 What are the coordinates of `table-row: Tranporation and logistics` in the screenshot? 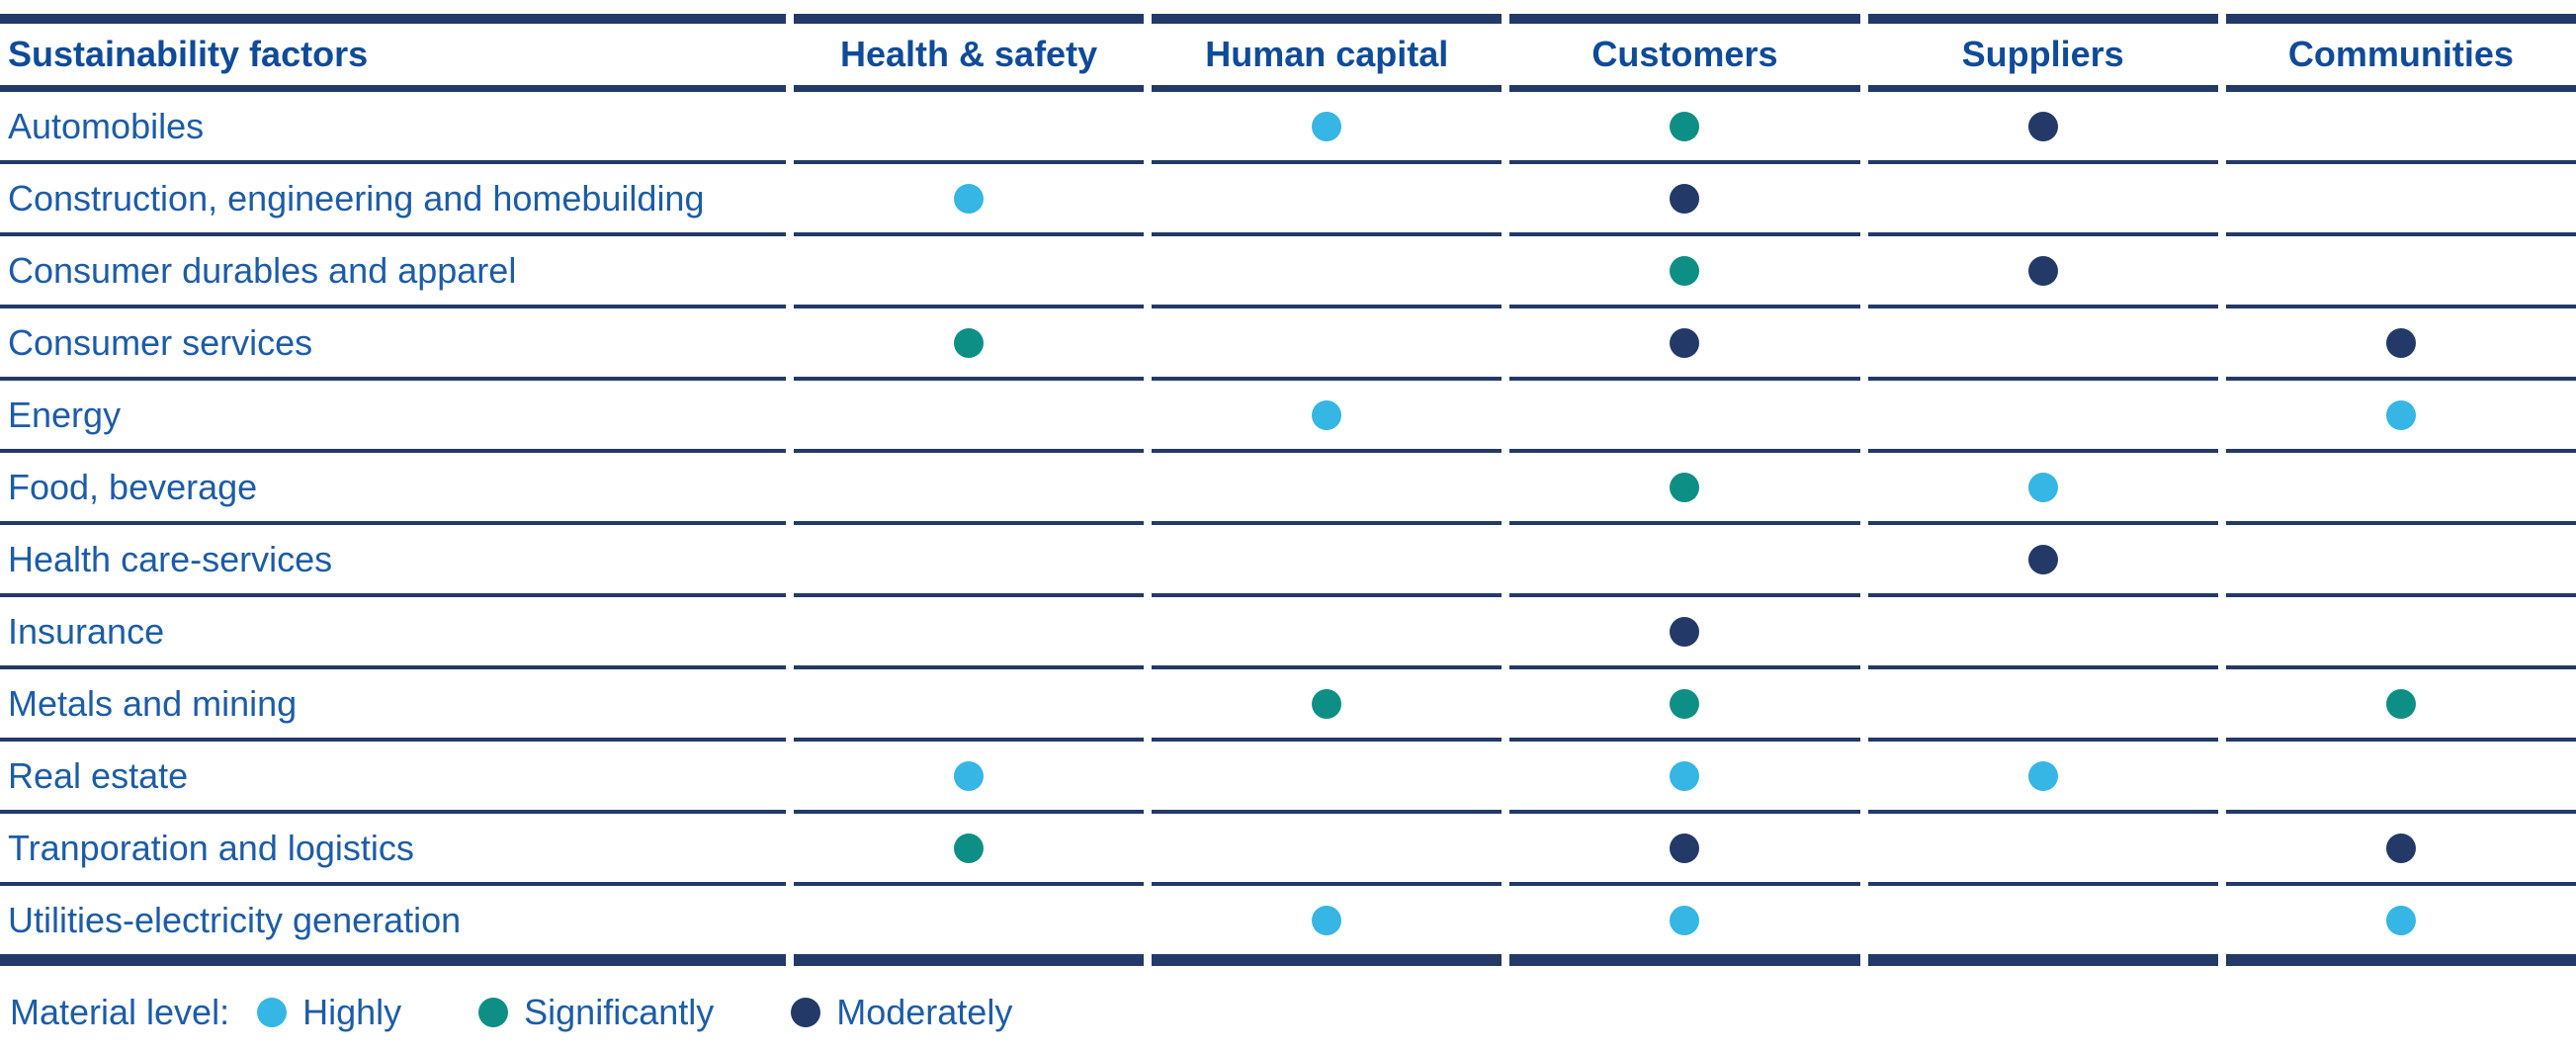 It's located at (1288, 850).